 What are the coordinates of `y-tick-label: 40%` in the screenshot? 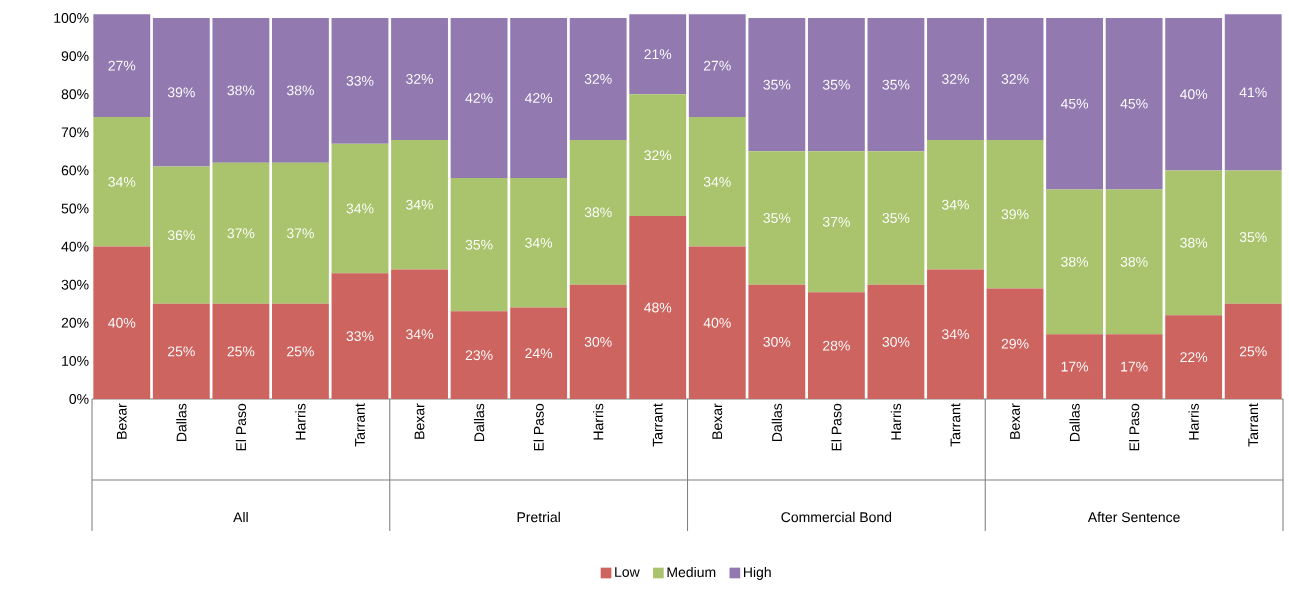 It's located at (75, 246).